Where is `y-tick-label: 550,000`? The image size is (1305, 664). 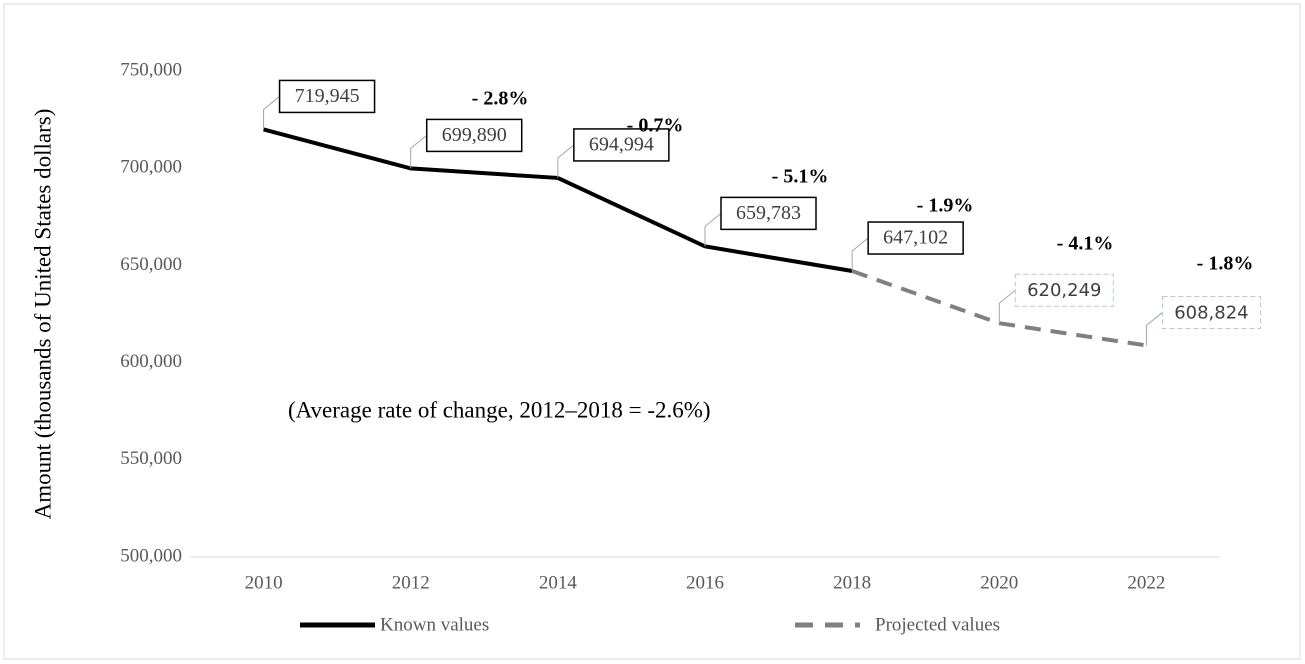
y-tick-label: 550,000 is located at coordinates (151, 458).